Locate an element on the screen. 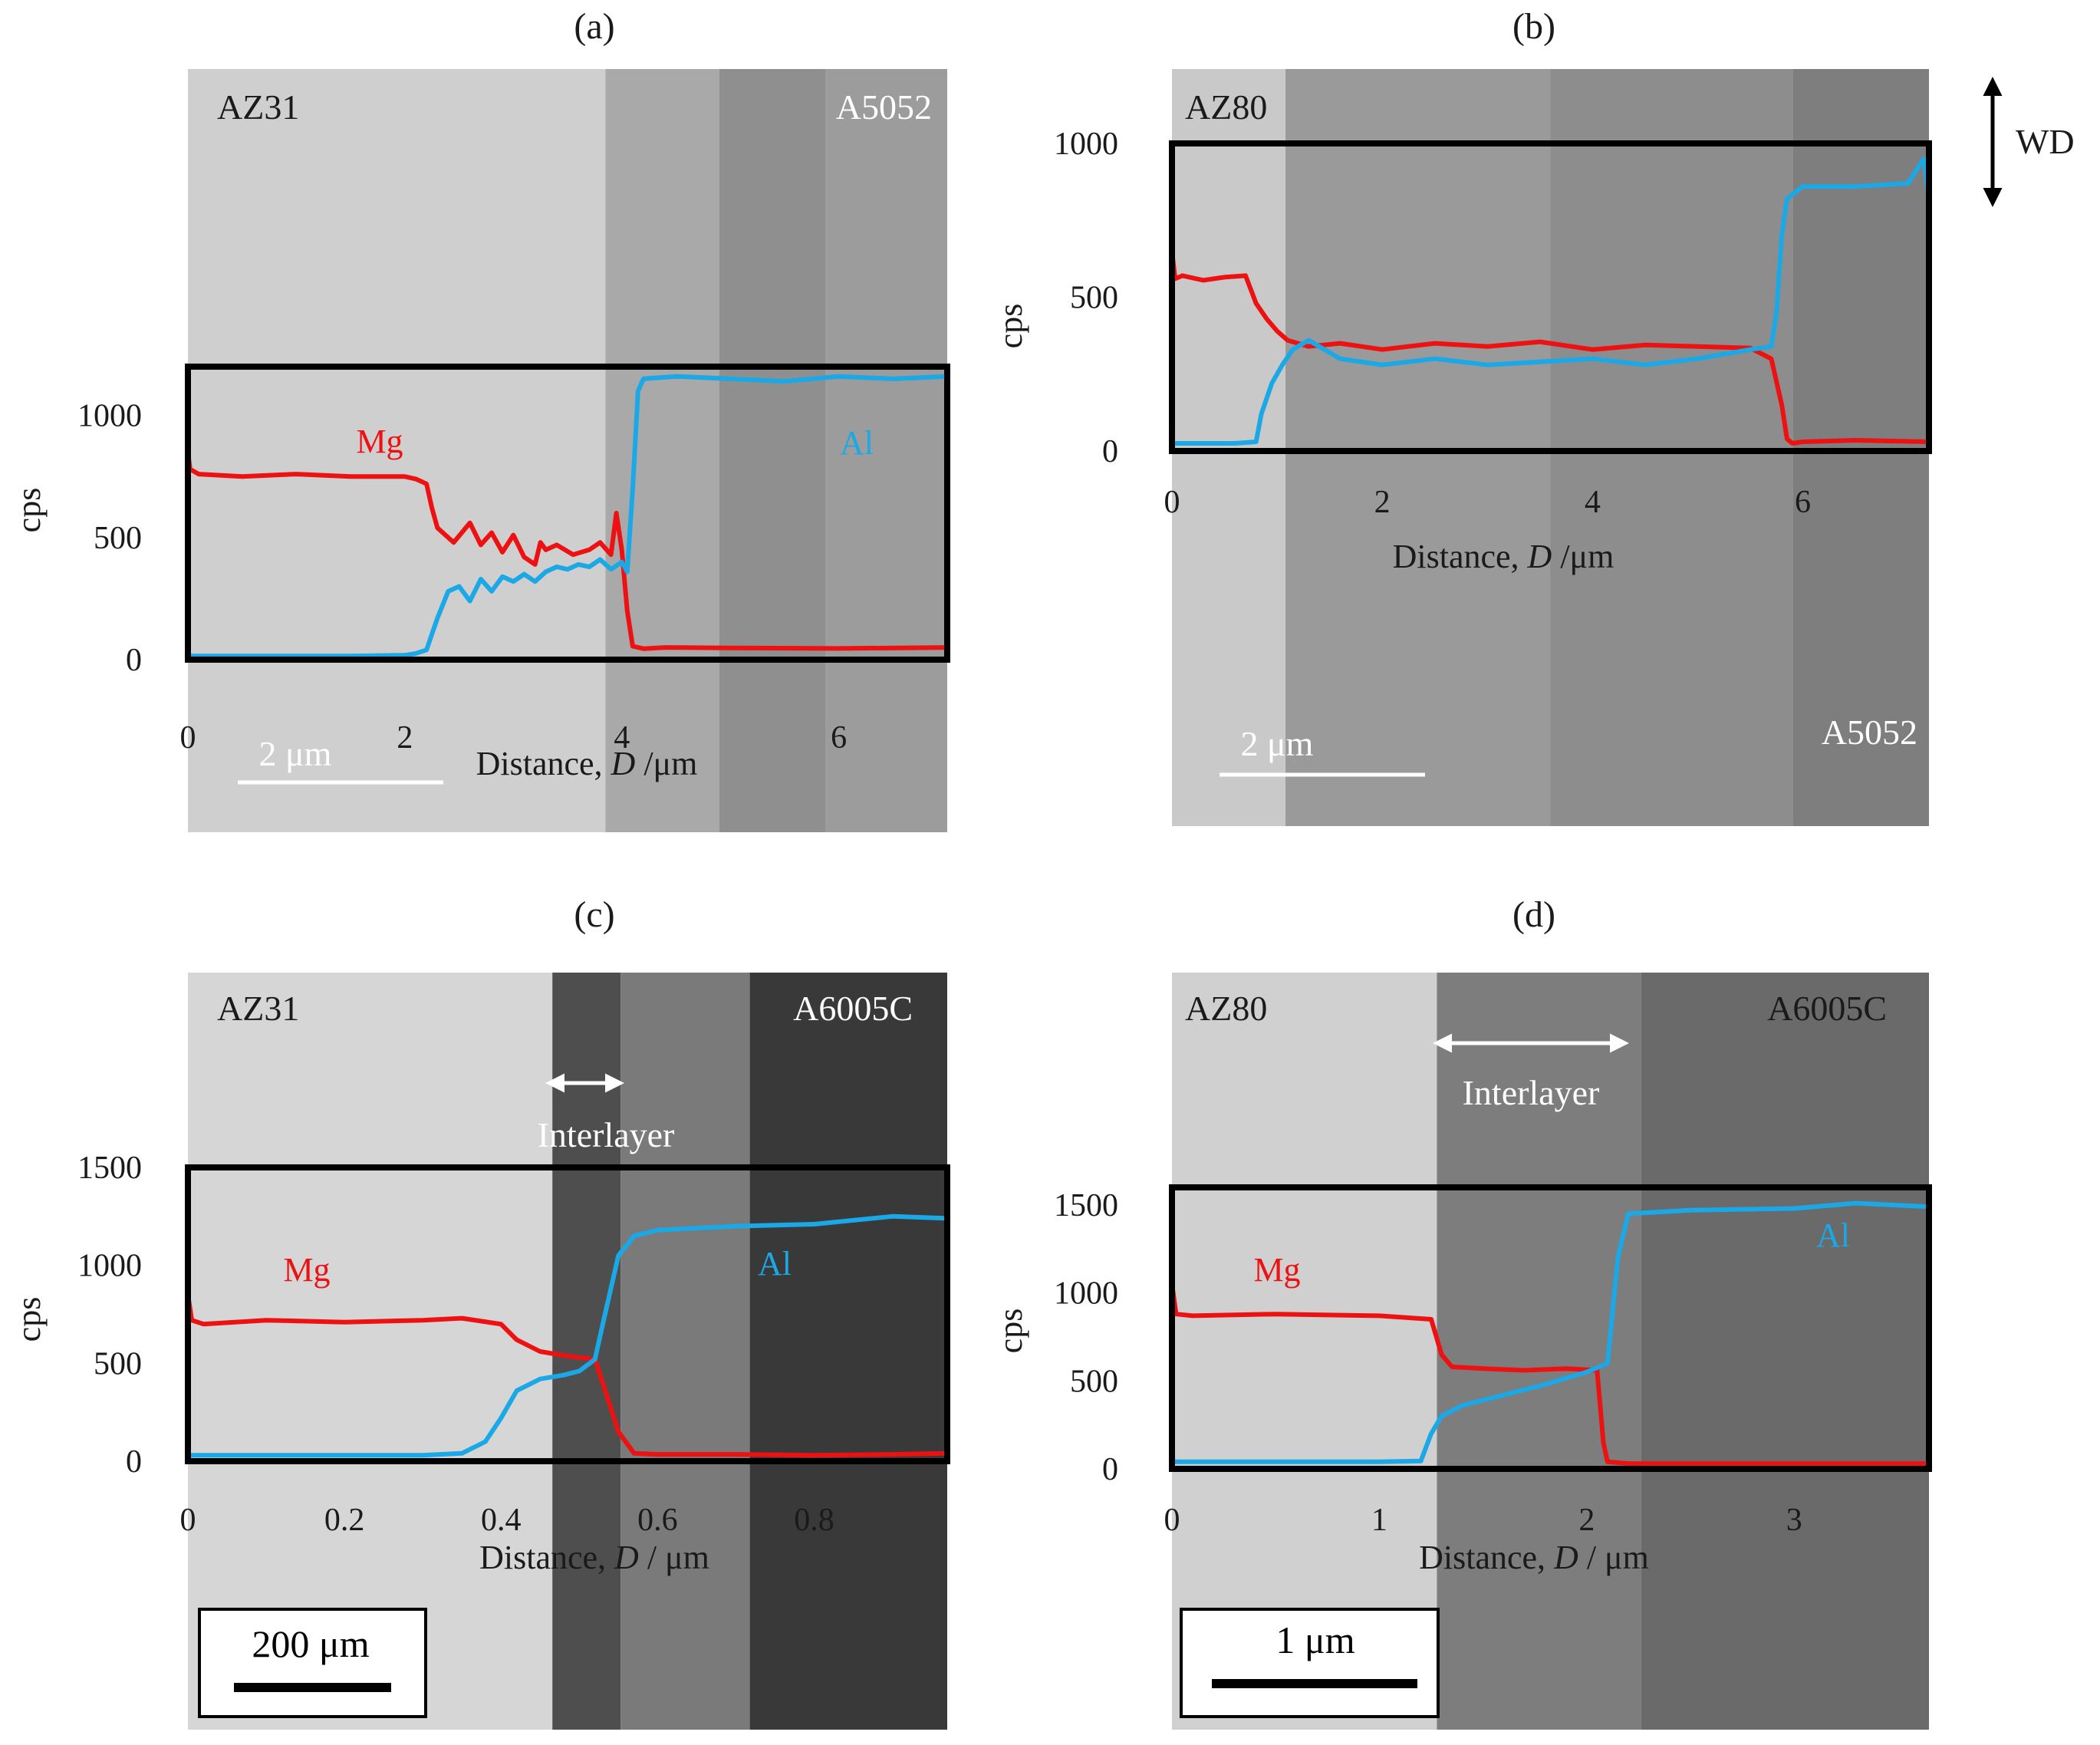 Image resolution: width=2100 pixels, height=1745 pixels. scale-bar-label: 2 μm is located at coordinates (1277, 744).